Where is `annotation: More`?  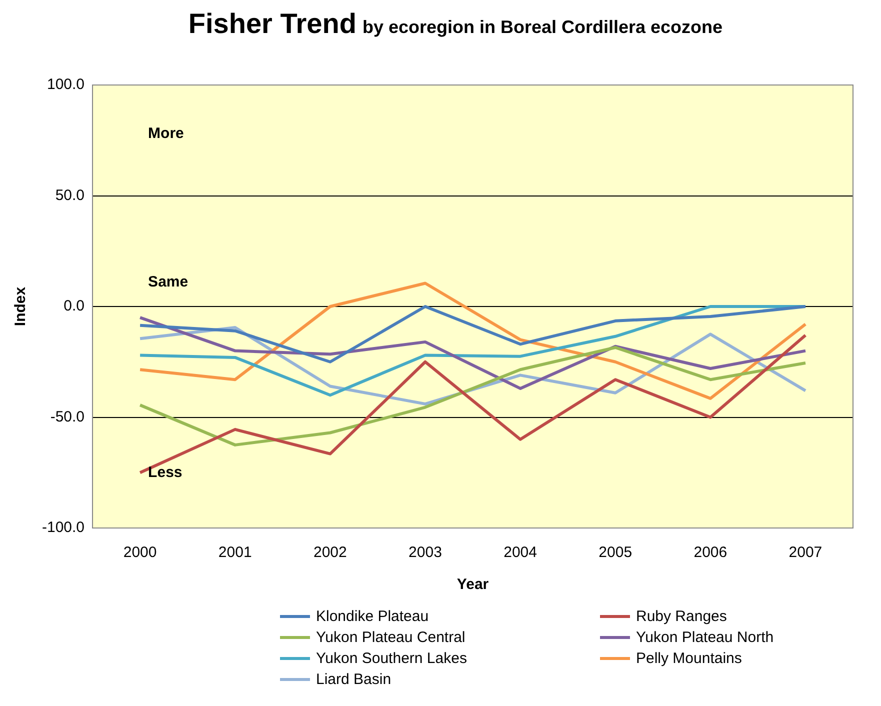
annotation: More is located at coordinates (166, 133).